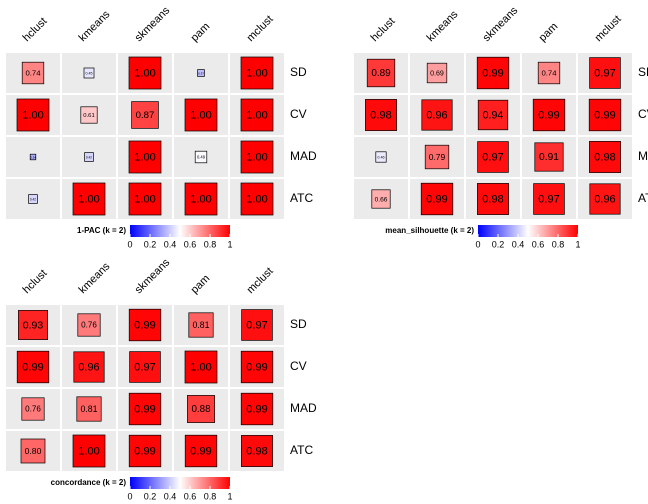 This screenshot has width=648, height=504. I want to click on value-label: 0.34, so click(33, 157).